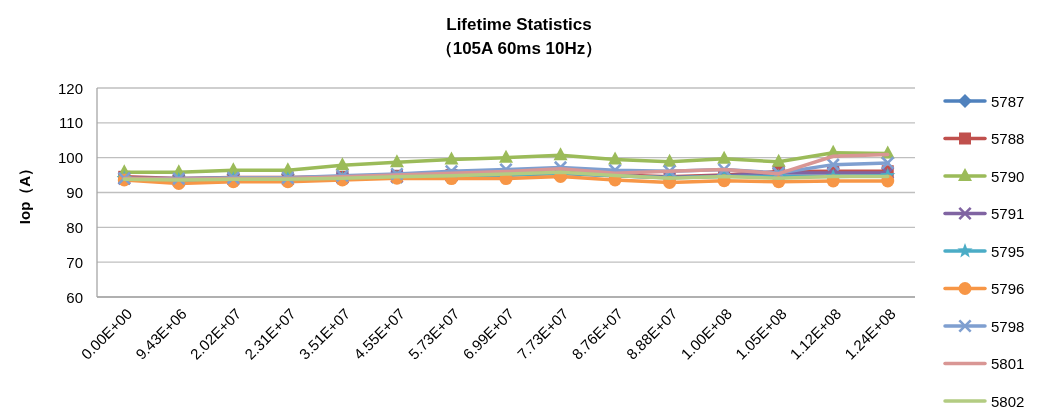 The image size is (1040, 414). I want to click on legend-label: 5796, so click(1008, 288).